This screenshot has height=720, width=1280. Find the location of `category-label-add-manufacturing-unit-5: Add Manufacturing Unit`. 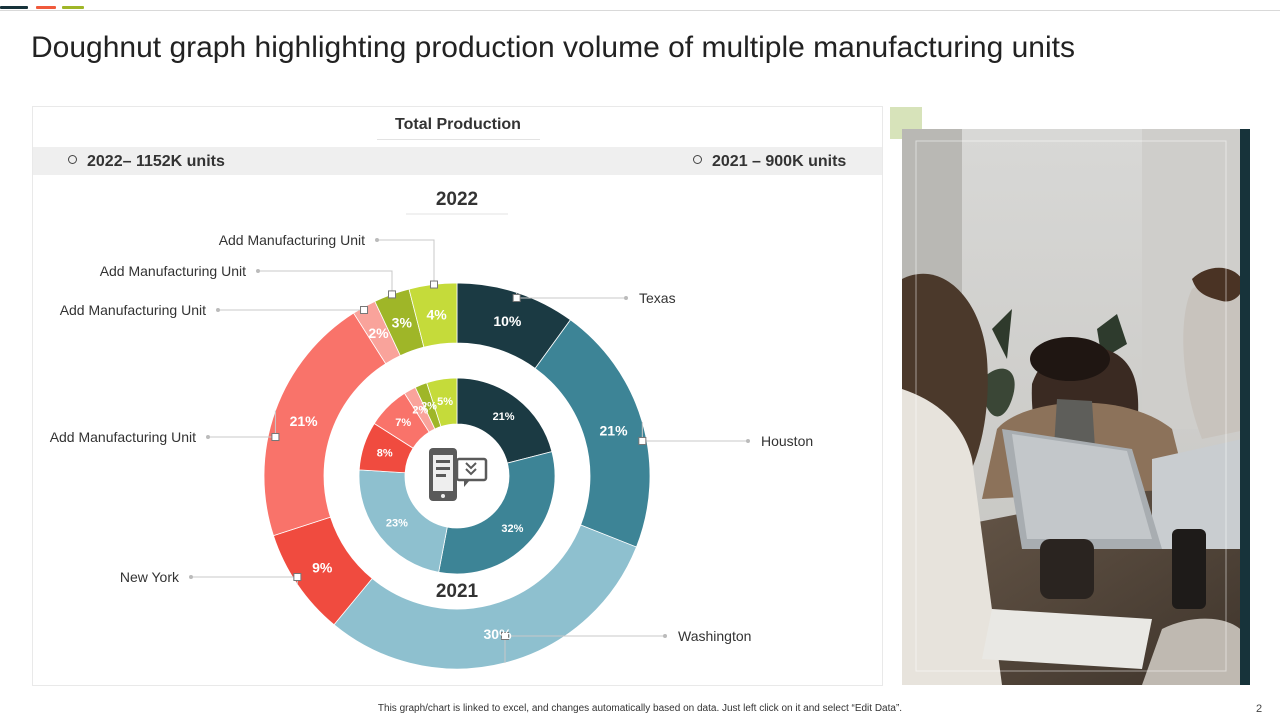

category-label-add-manufacturing-unit-5: Add Manufacturing Unit is located at coordinates (133, 310).